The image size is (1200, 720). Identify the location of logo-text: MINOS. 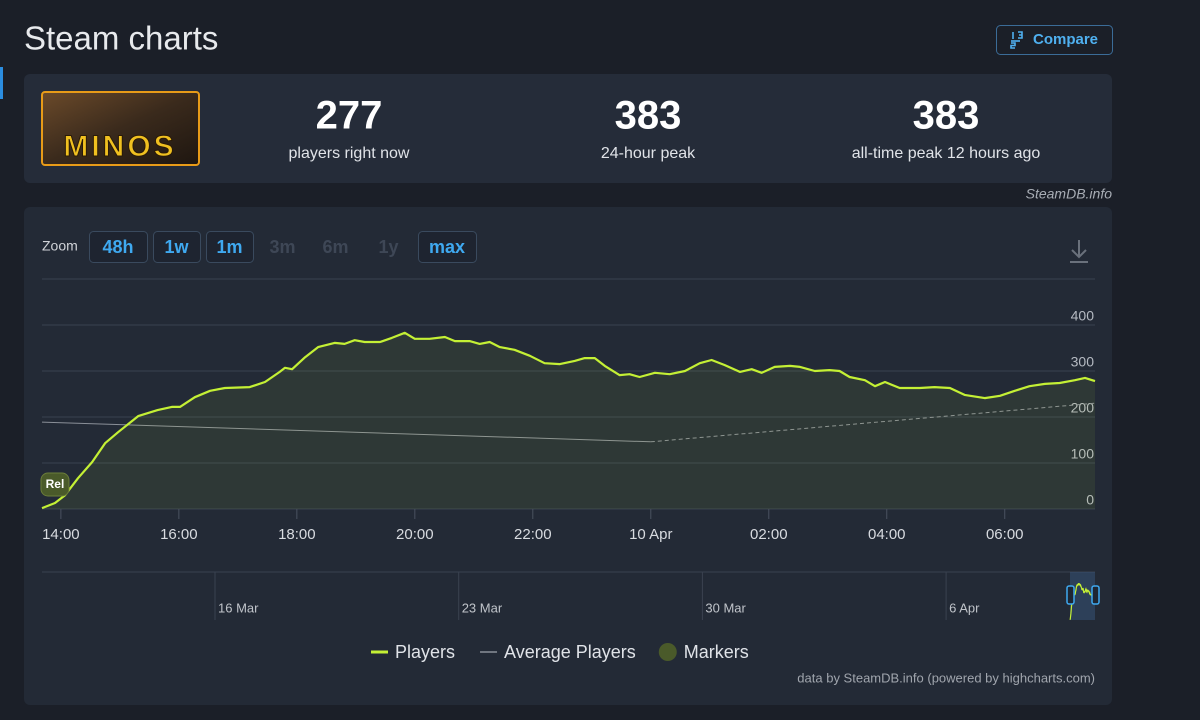
(119, 146).